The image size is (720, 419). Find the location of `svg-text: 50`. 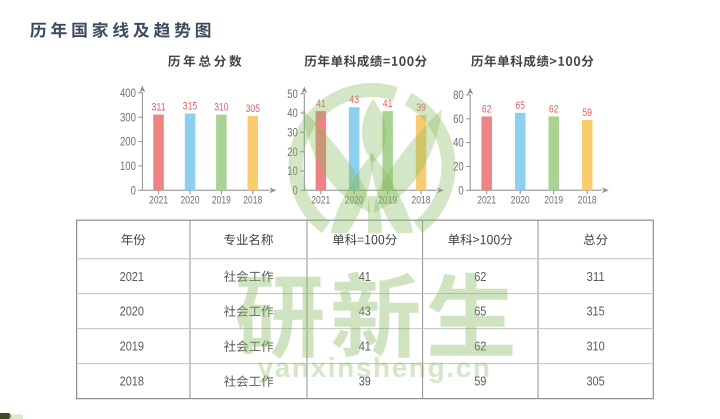

svg-text: 50 is located at coordinates (292, 95).